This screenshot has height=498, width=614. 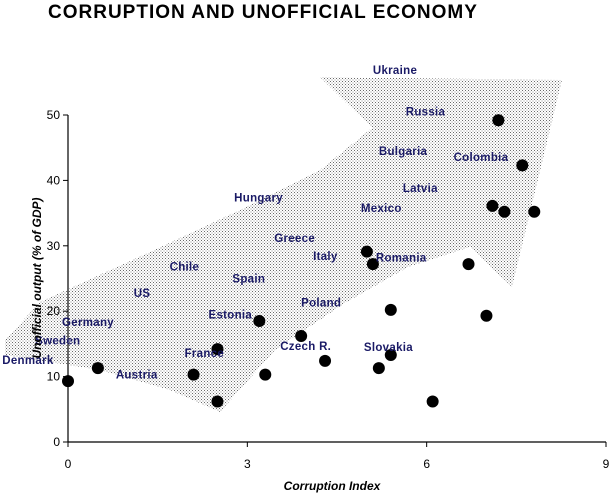 What do you see at coordinates (321, 304) in the screenshot?
I see `country-label: Poland` at bounding box center [321, 304].